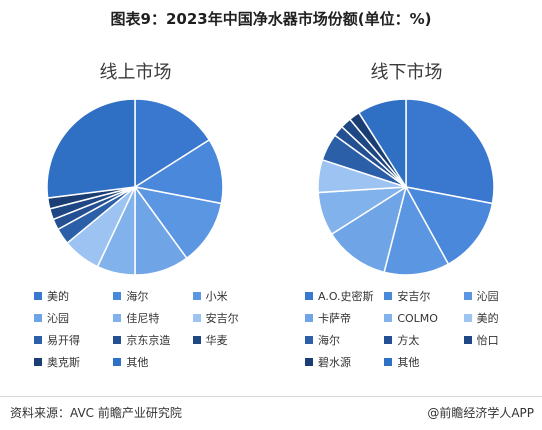 This screenshot has height=430, width=542. I want to click on source-text: 资料来源：AVC 前瞻产业研究院, so click(96, 413).